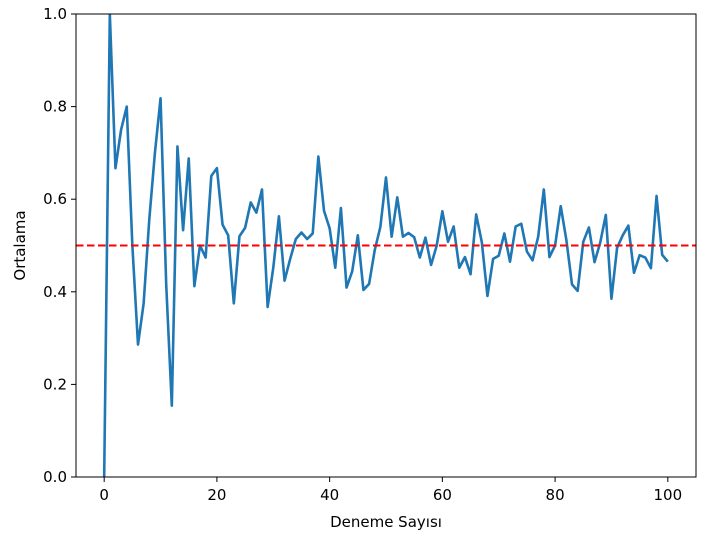 Image resolution: width=718 pixels, height=538 pixels. I want to click on y-tick-label: 0.6, so click(55, 199).